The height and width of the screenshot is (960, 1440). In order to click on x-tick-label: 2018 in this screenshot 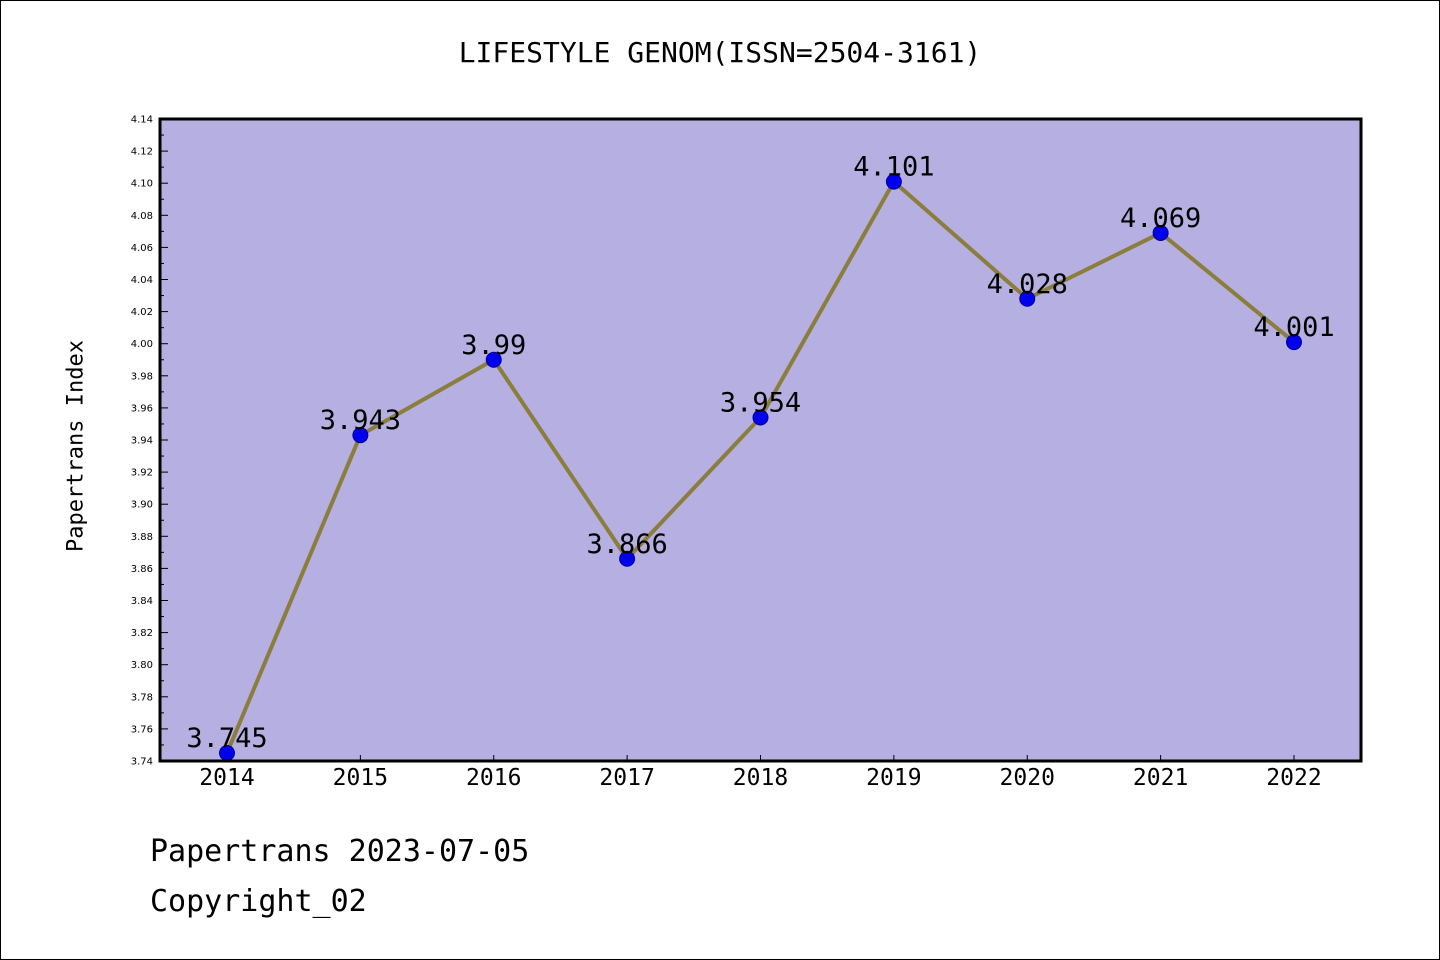, I will do `click(760, 778)`.